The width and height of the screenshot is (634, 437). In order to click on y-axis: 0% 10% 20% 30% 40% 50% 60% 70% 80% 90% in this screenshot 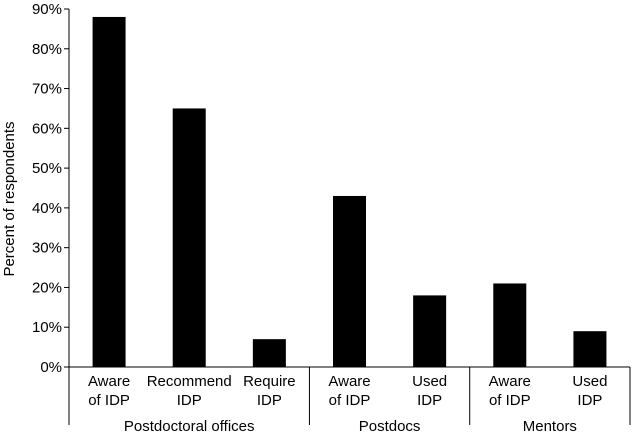, I will do `click(51, 188)`.